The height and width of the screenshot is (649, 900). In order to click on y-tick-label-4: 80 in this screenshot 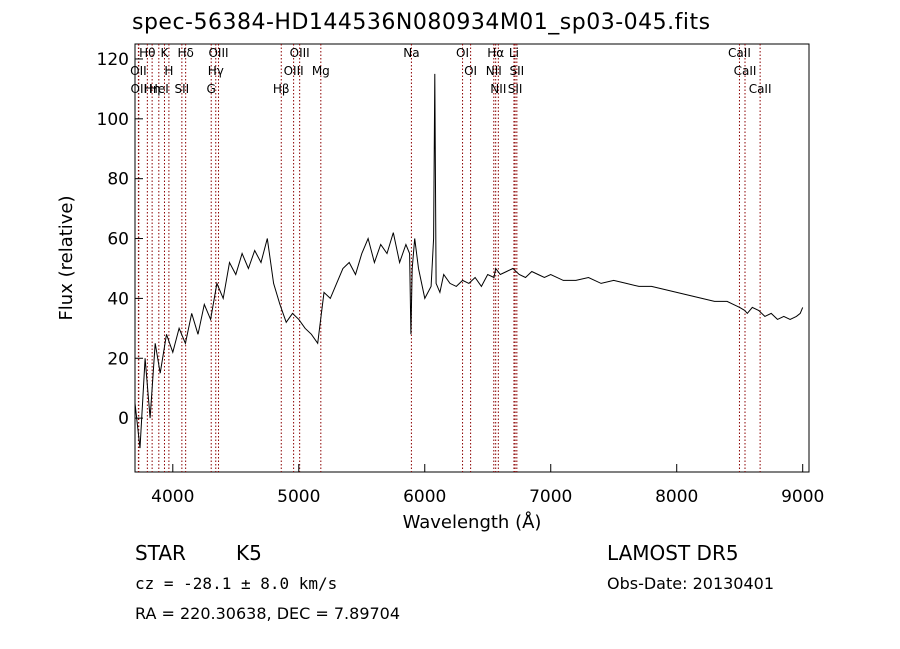, I will do `click(118, 180)`.